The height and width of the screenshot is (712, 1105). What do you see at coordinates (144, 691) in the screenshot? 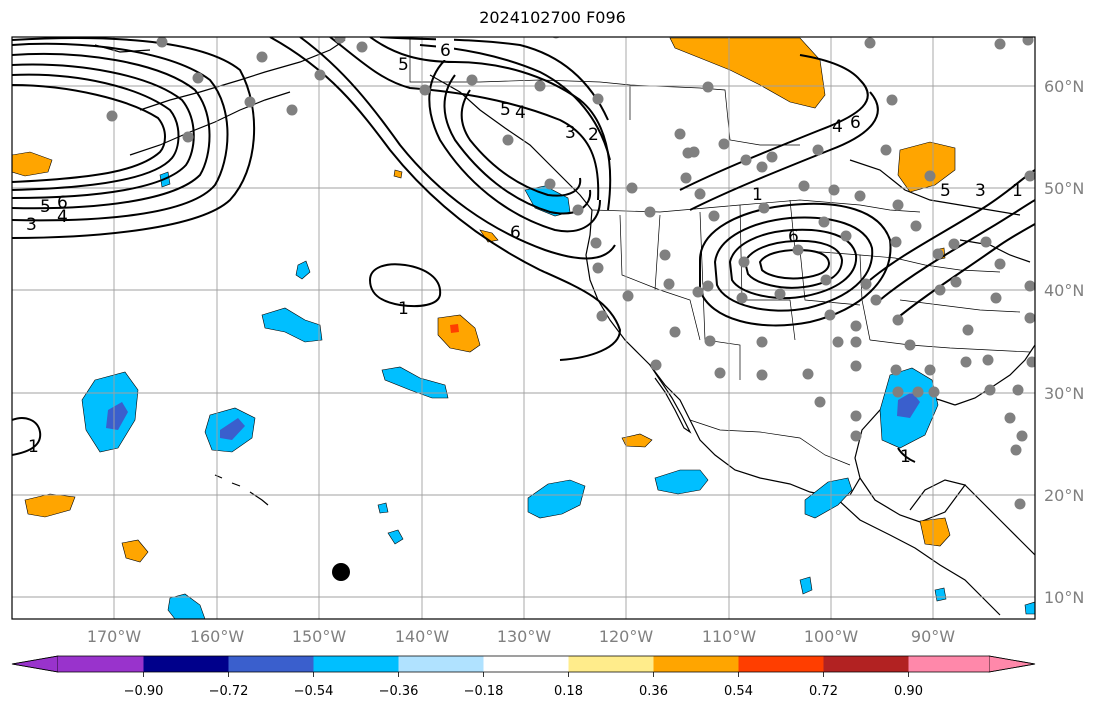
I see `colorbar-tick-label: −0.90` at bounding box center [144, 691].